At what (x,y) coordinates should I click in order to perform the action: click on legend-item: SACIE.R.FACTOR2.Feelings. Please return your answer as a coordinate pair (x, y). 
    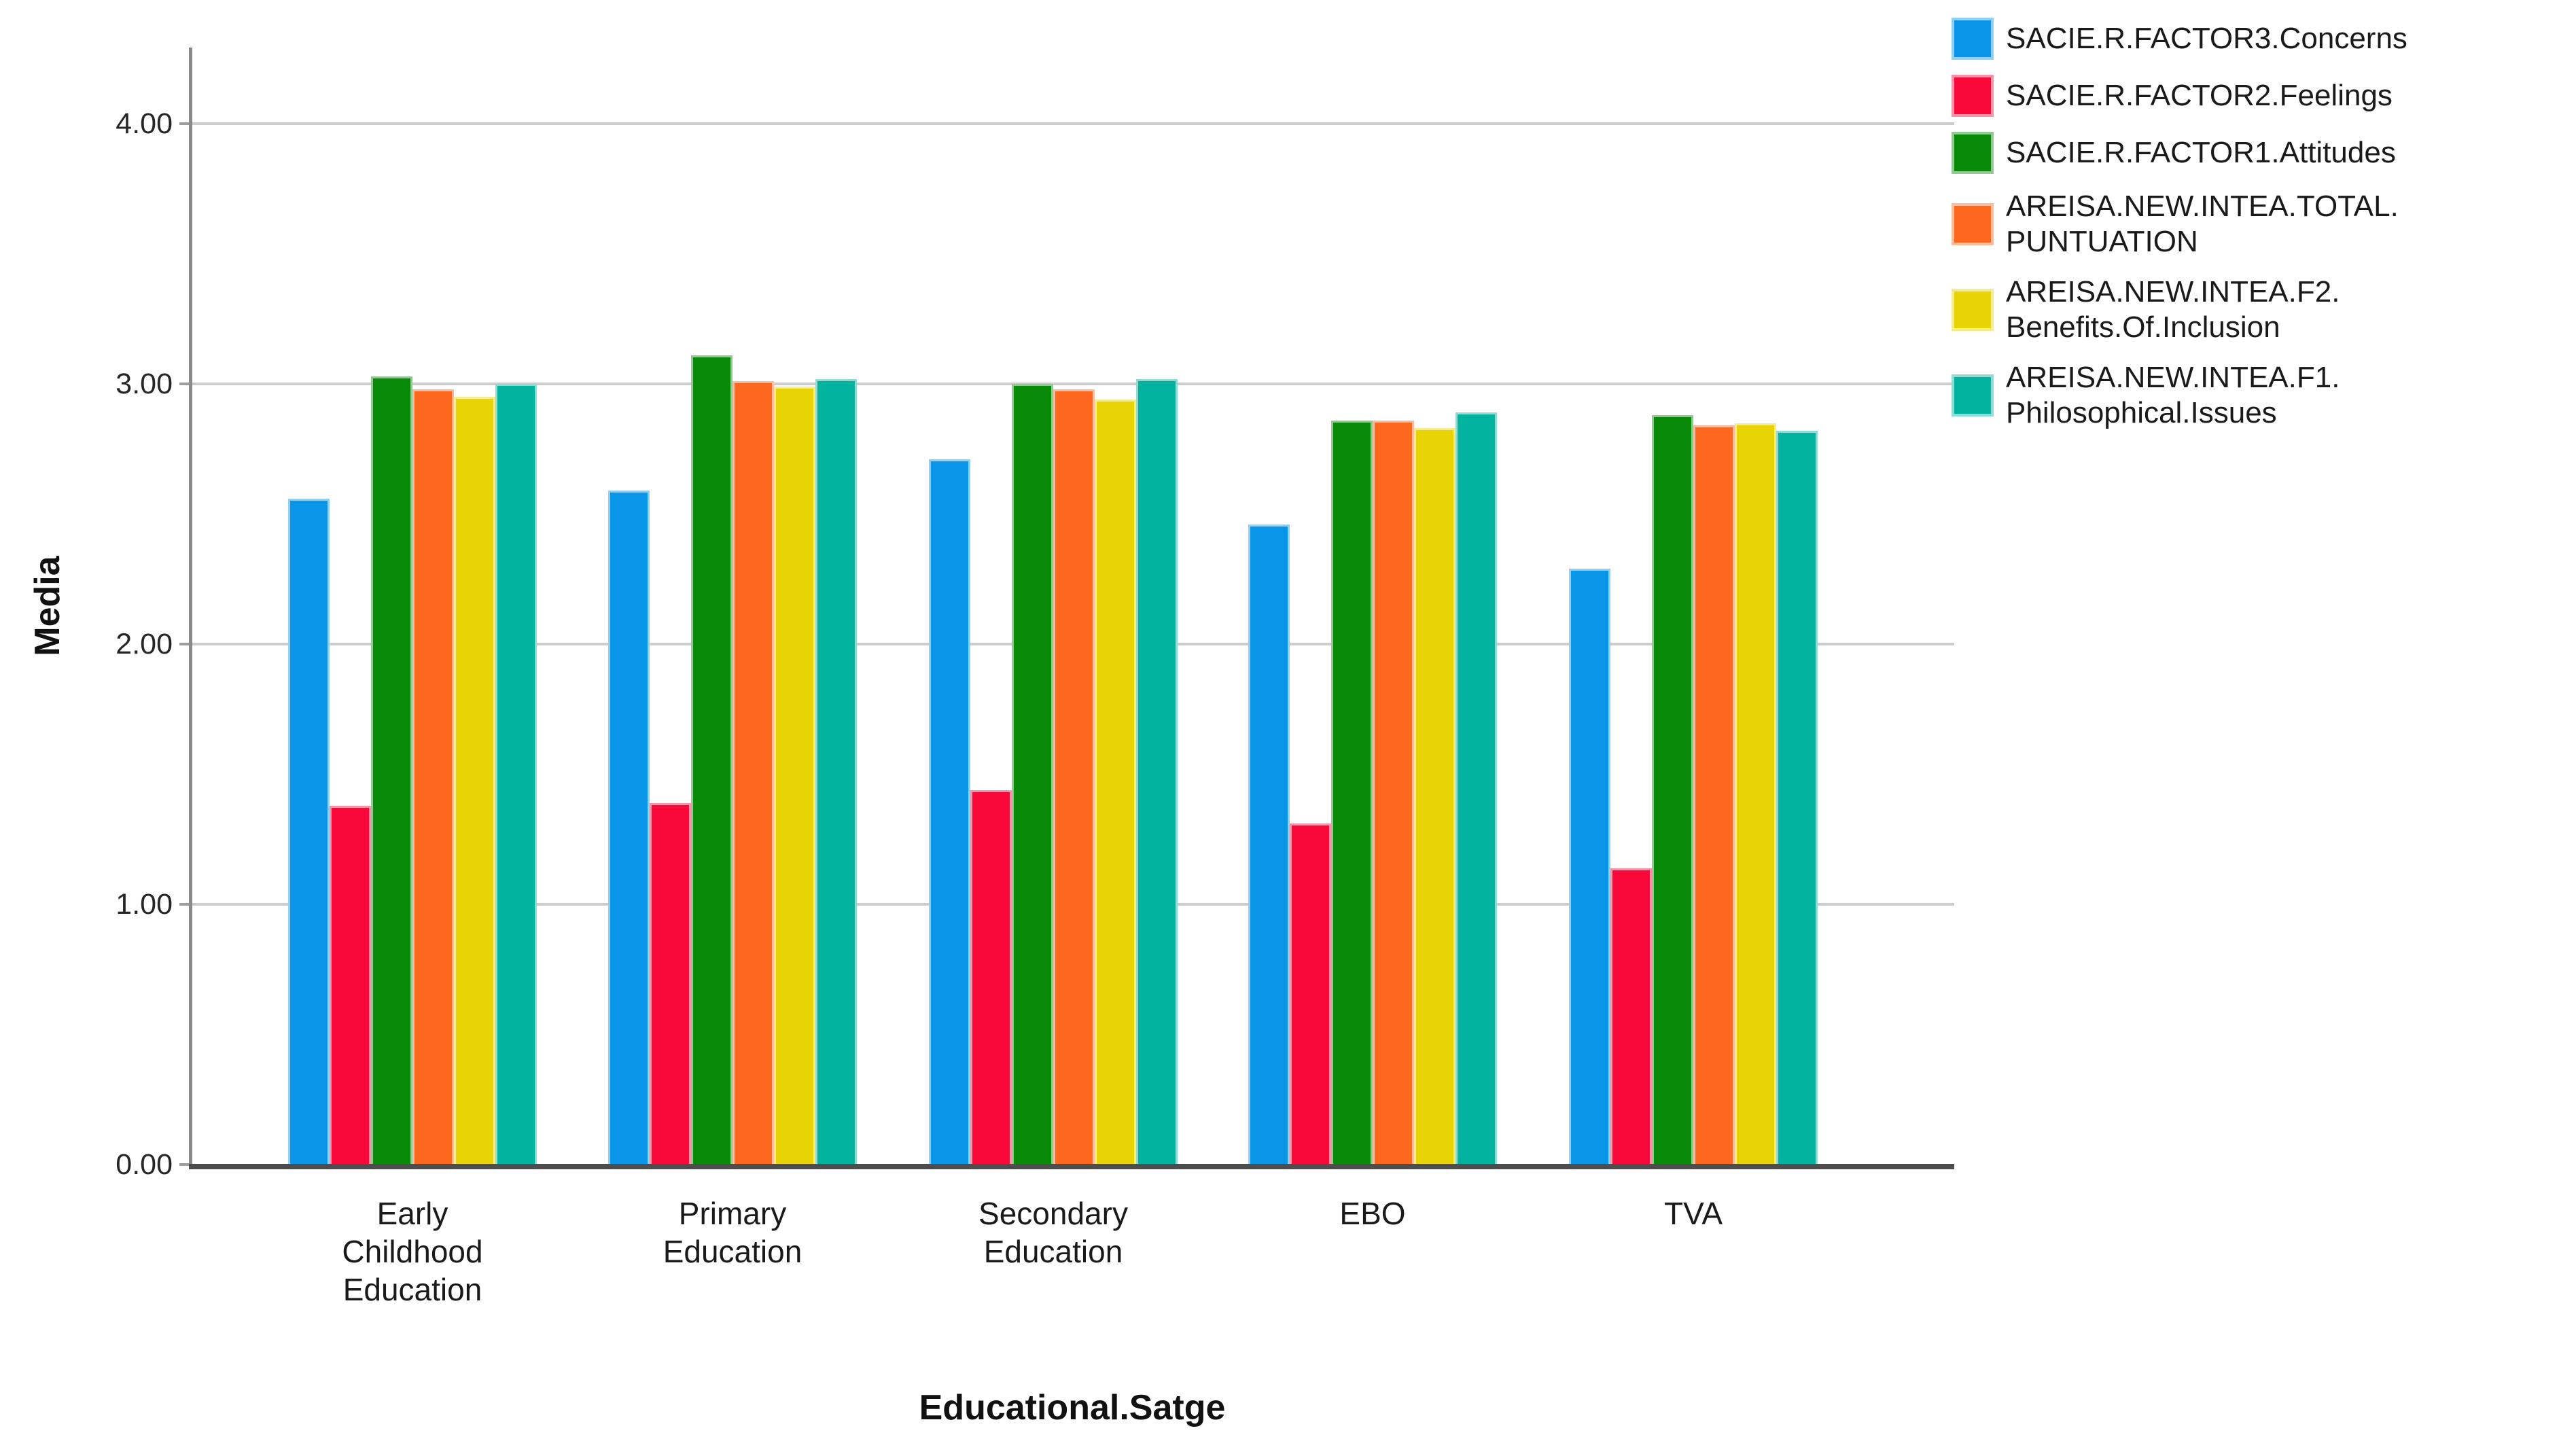
    Looking at the image, I should click on (2250, 96).